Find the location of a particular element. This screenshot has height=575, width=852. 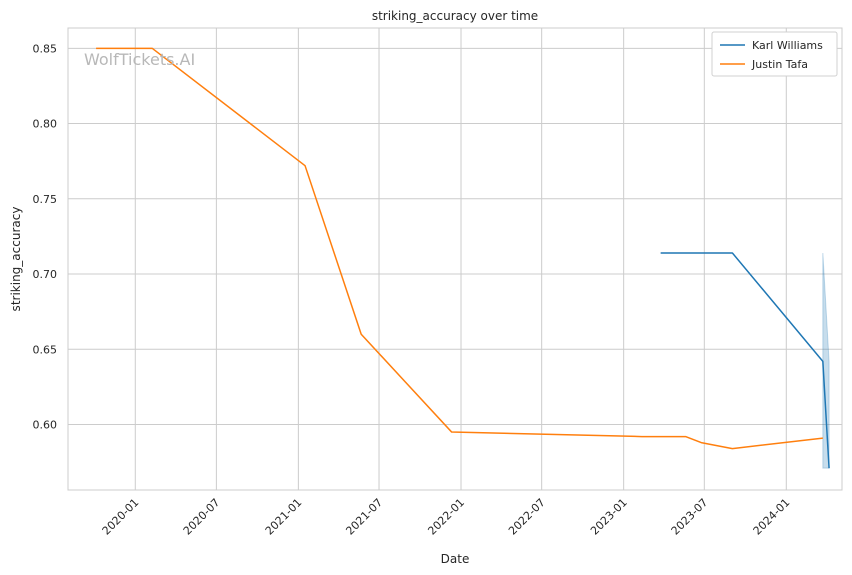

legend-label-karl-williams: Karl Williams is located at coordinates (787, 45).